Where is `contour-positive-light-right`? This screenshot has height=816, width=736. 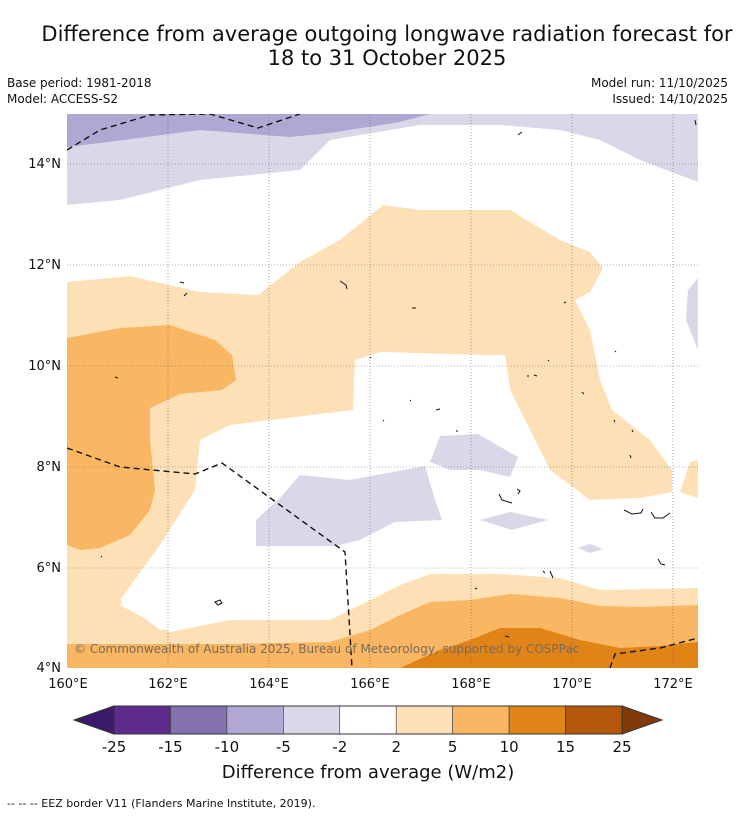 contour-positive-light-right is located at coordinates (689, 479).